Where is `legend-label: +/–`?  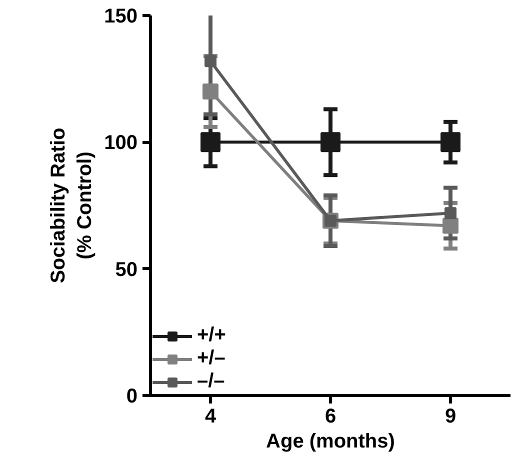
legend-label: +/– is located at coordinates (211, 358).